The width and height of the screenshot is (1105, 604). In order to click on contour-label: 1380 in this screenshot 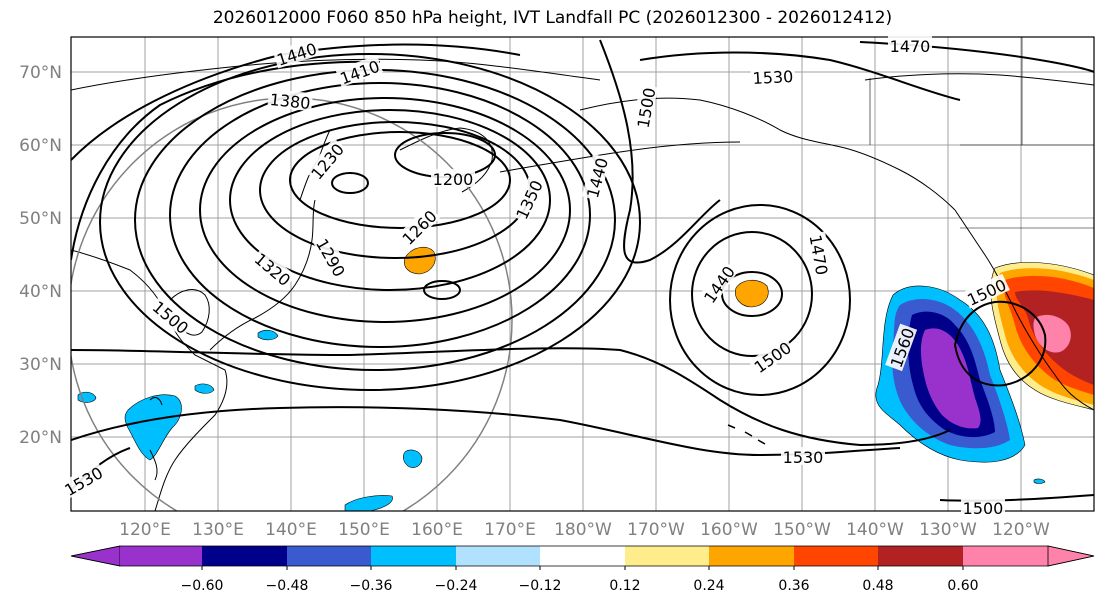, I will do `click(290, 100)`.